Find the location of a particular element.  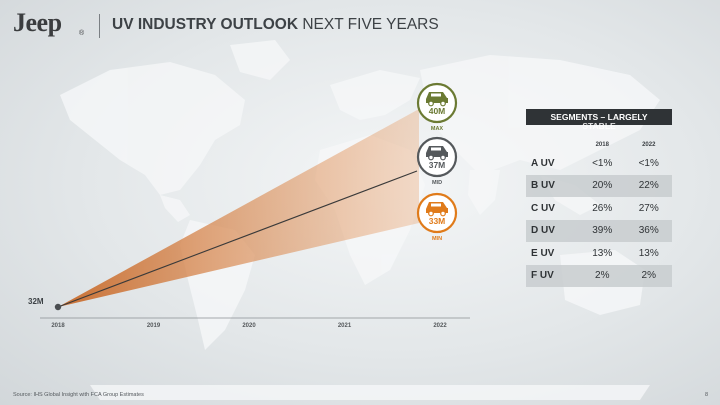

endpoint-value-label: 33M is located at coordinates (437, 221).